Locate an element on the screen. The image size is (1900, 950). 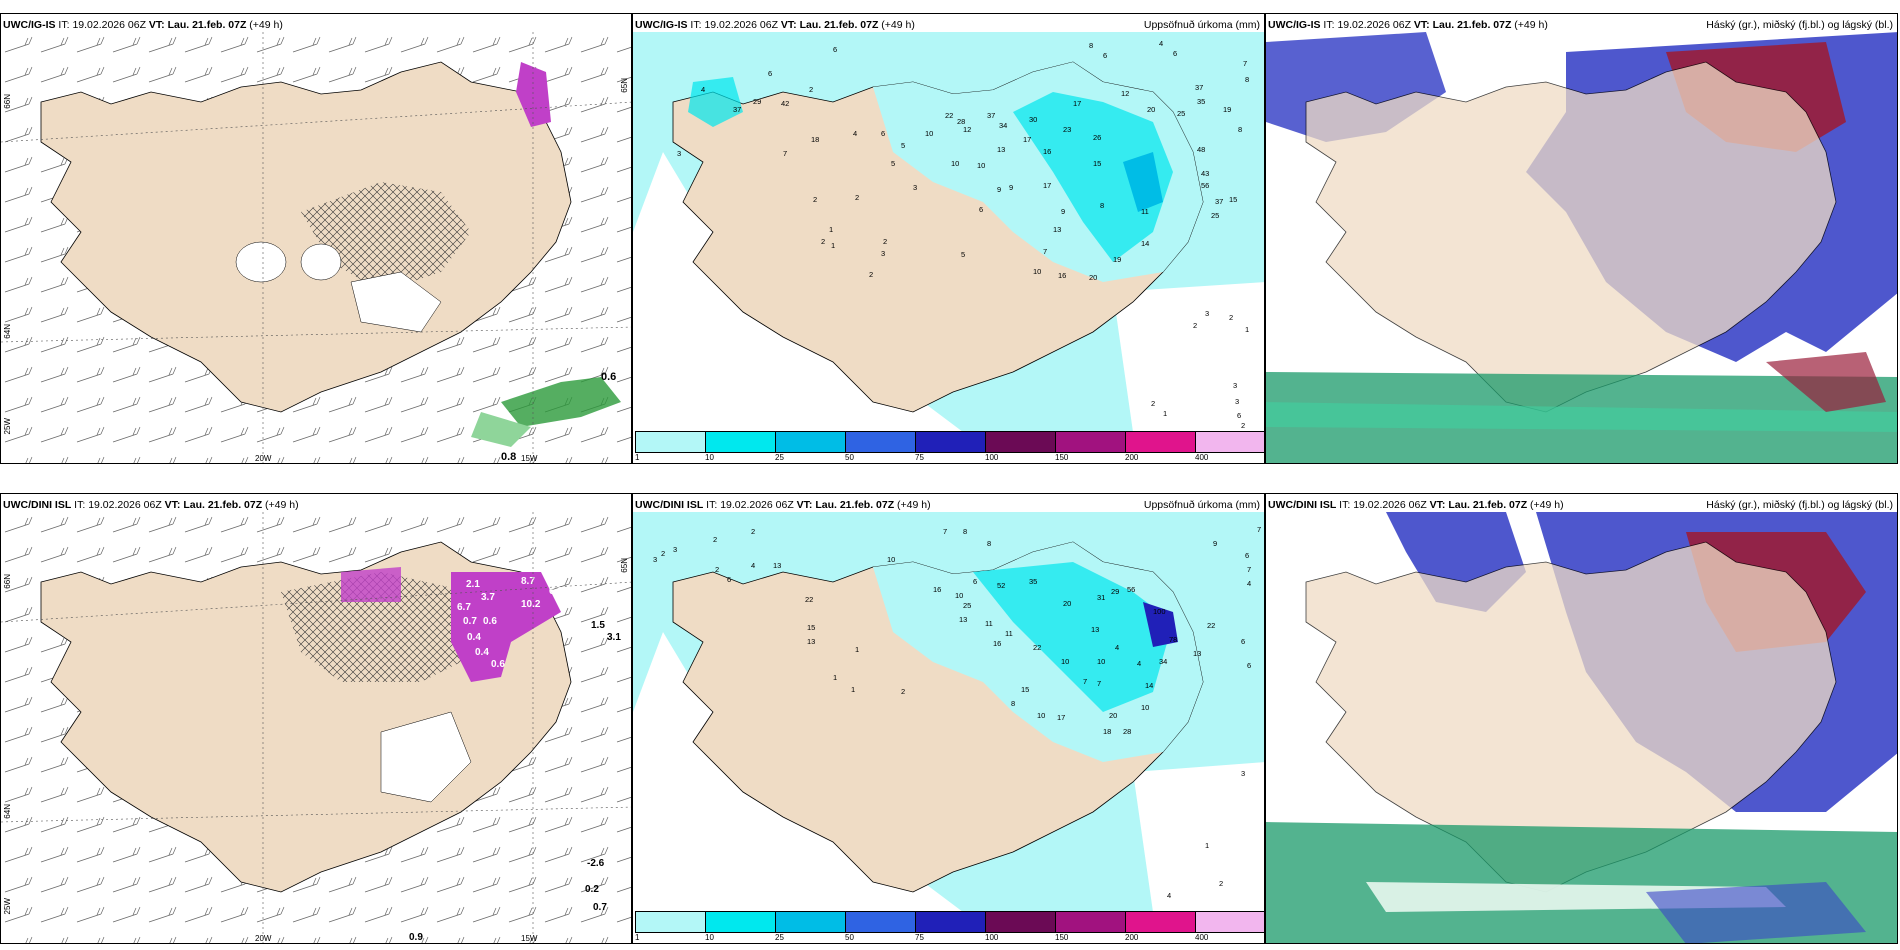
precip-label: 9 is located at coordinates (1215, 543).